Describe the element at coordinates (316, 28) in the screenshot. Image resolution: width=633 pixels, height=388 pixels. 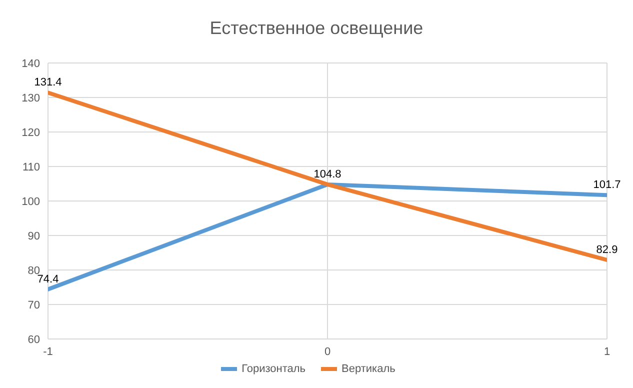
I see `chart-title: Естественное освещение` at that location.